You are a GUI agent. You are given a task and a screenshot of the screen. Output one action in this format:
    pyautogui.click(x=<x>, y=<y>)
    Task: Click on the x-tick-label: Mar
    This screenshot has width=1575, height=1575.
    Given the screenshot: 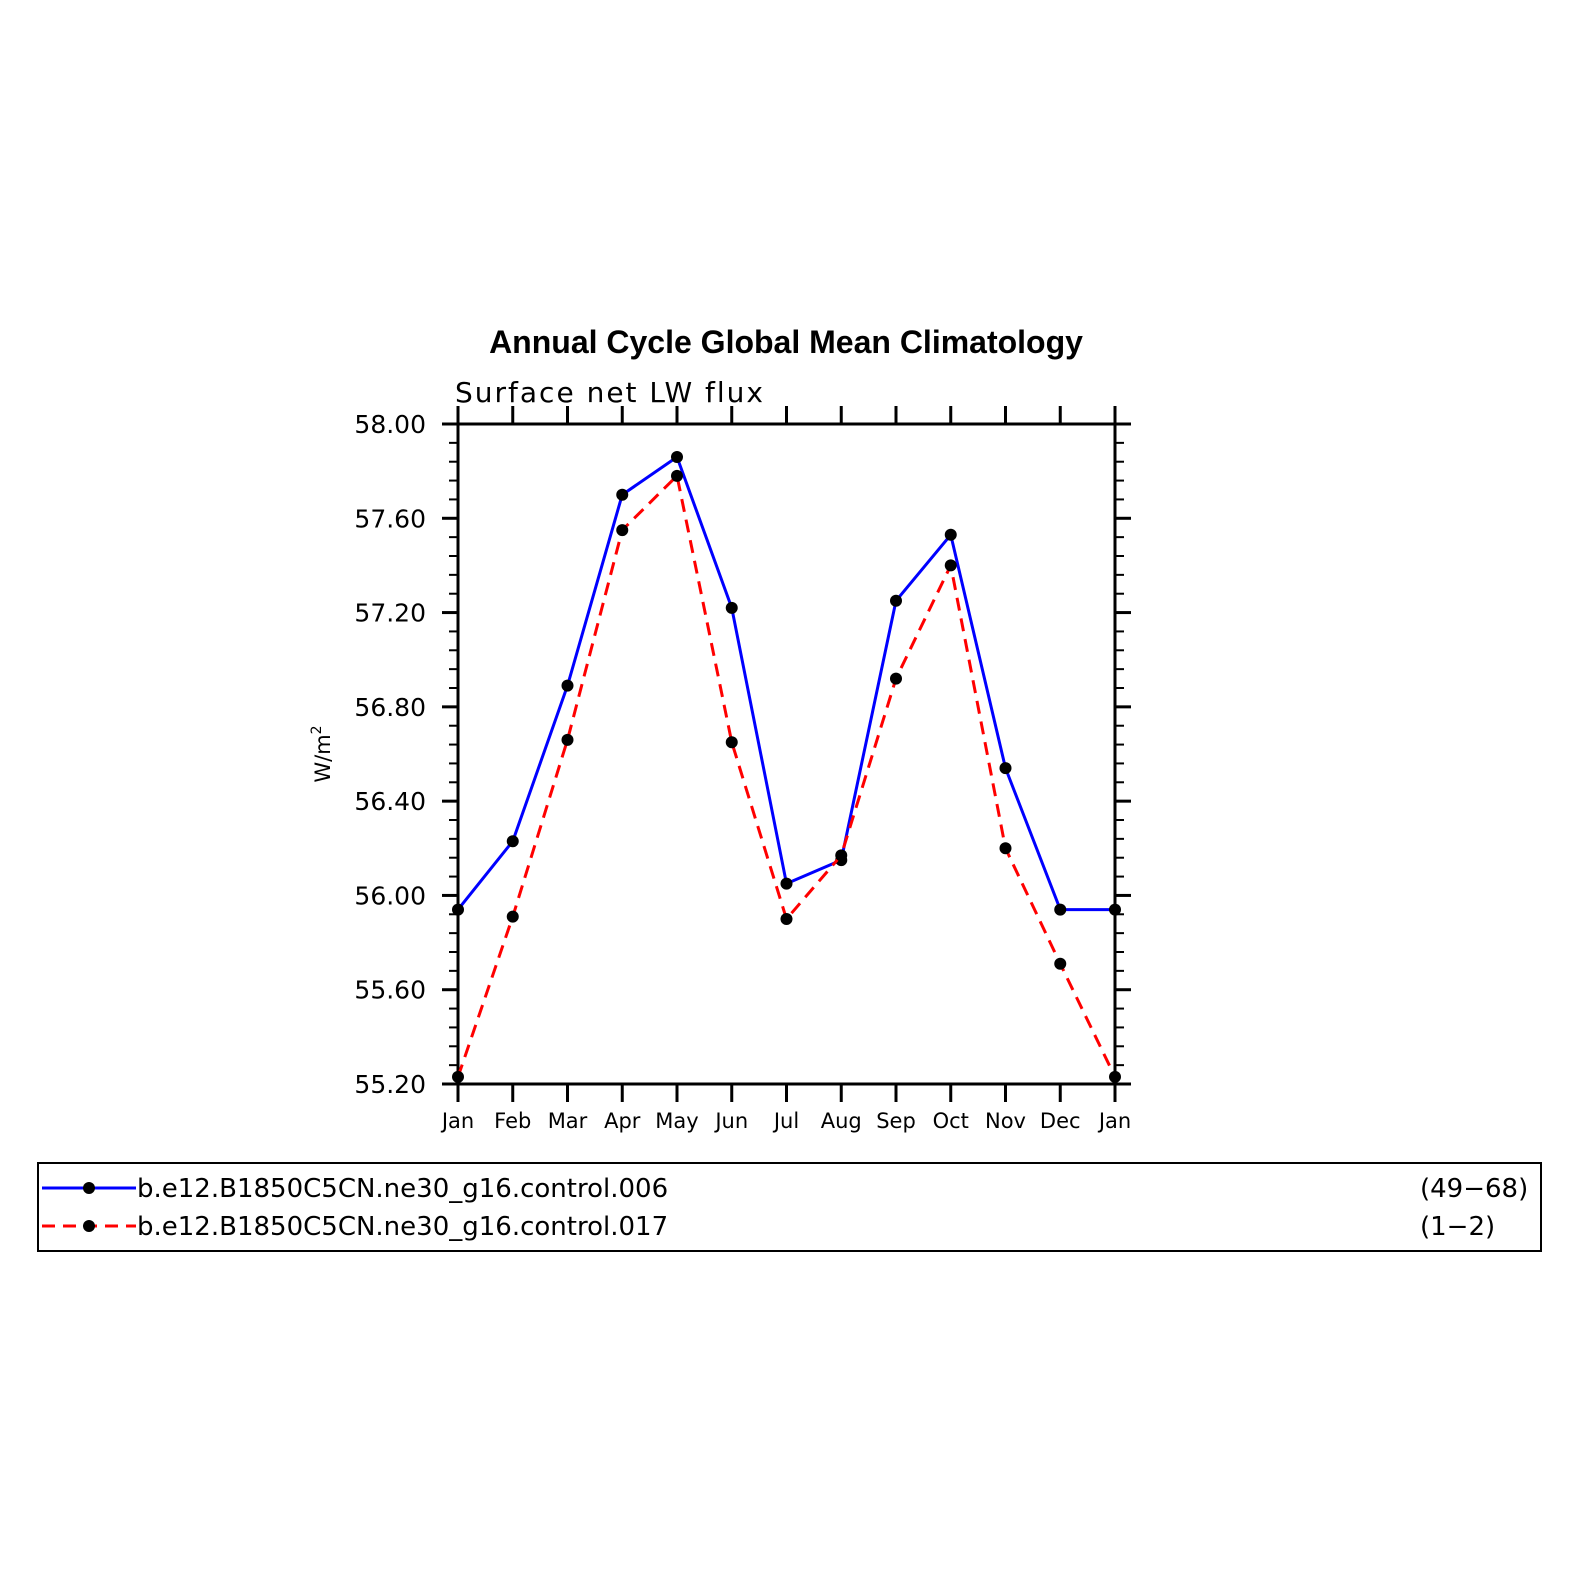 What is the action you would take?
    pyautogui.click(x=568, y=1121)
    